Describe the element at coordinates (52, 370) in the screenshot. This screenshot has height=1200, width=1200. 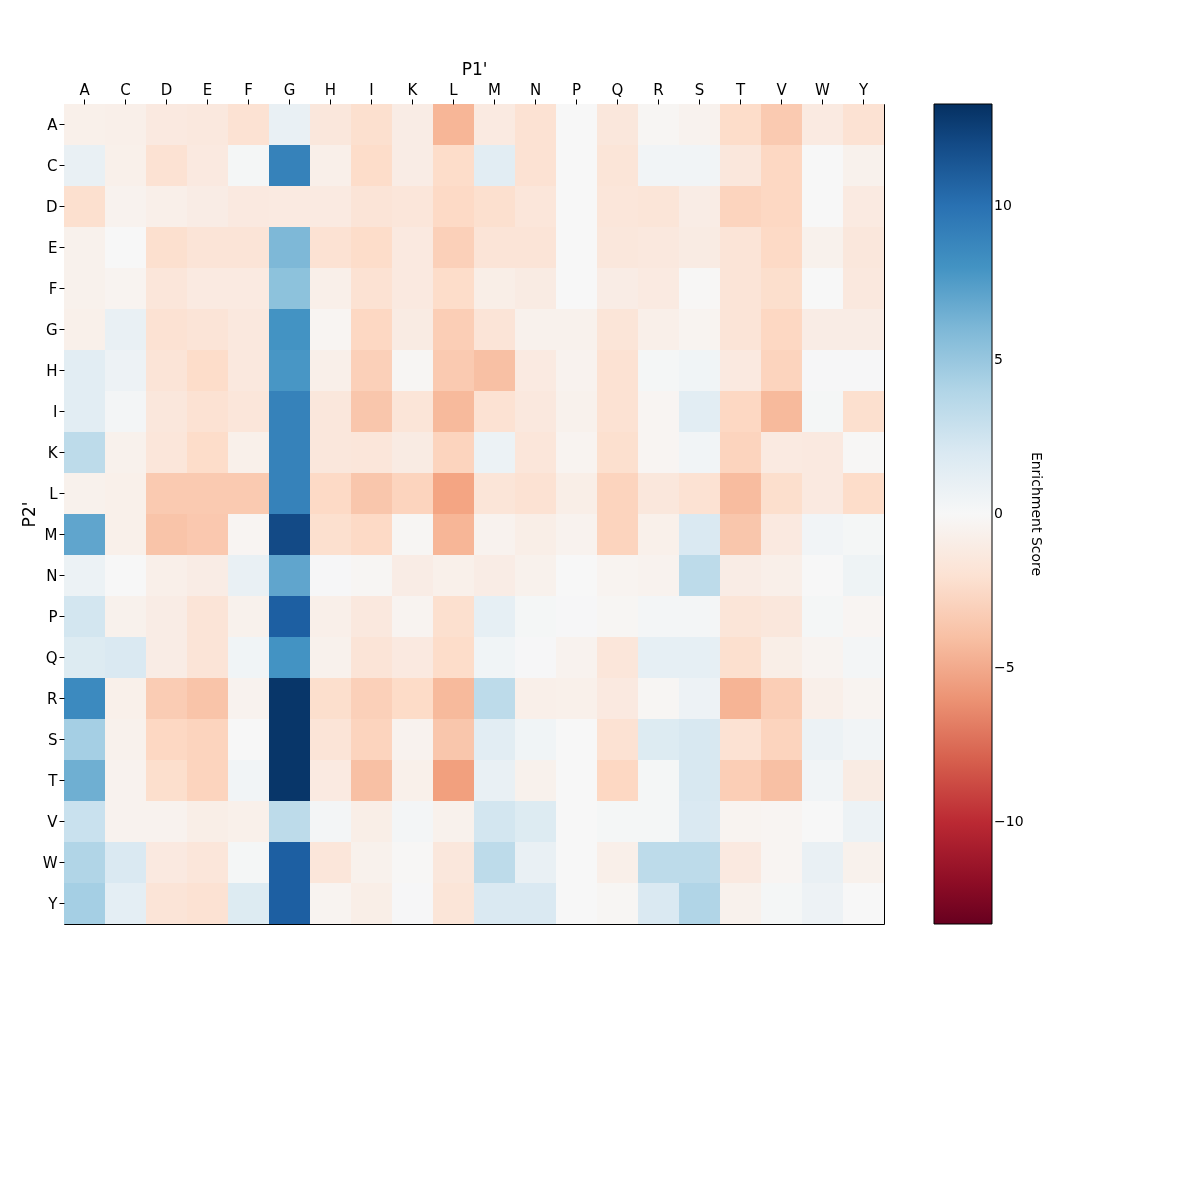
I see `y-tick-label: H` at that location.